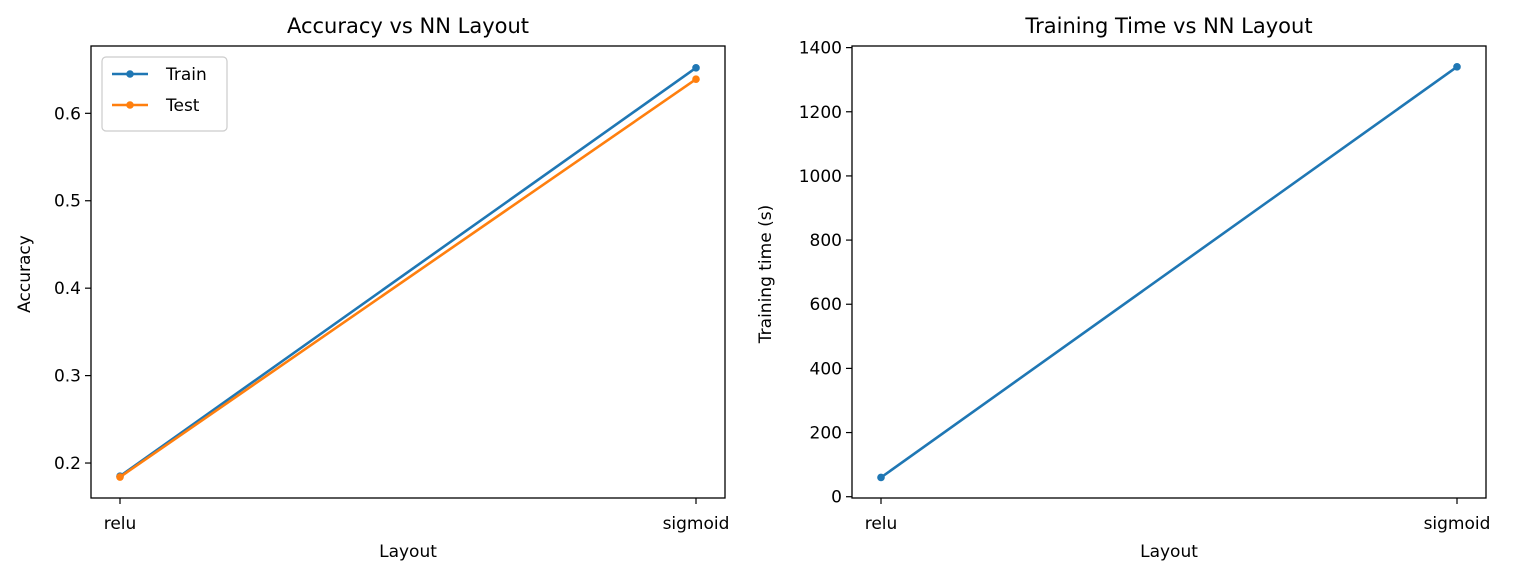 This screenshot has height=577, width=1513. I want to click on chart-title: Accuracy vs NN Layout, so click(408, 26).